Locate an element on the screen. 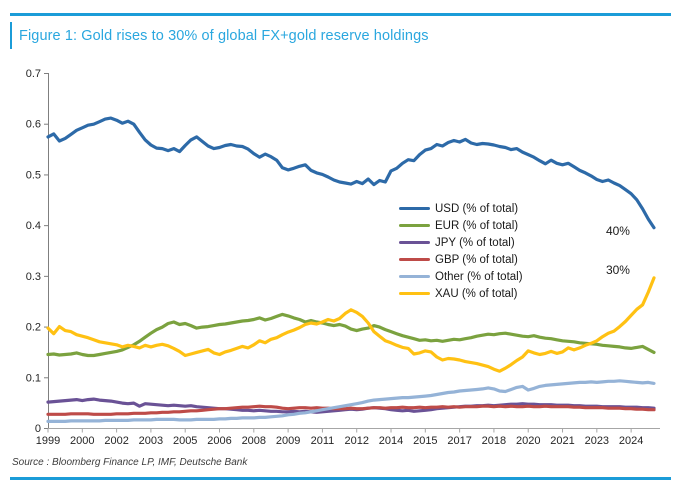 The width and height of the screenshot is (681, 496). jpy-legend-label: JPY (% of total) is located at coordinates (475, 242).